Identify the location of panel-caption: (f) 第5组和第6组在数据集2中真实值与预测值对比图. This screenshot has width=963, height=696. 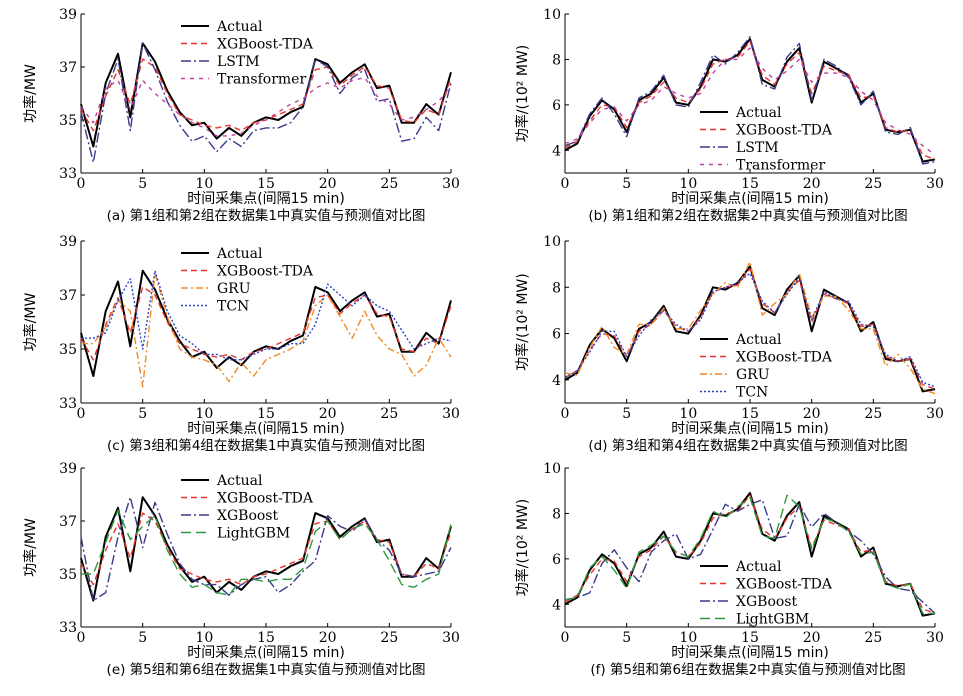
(747, 669).